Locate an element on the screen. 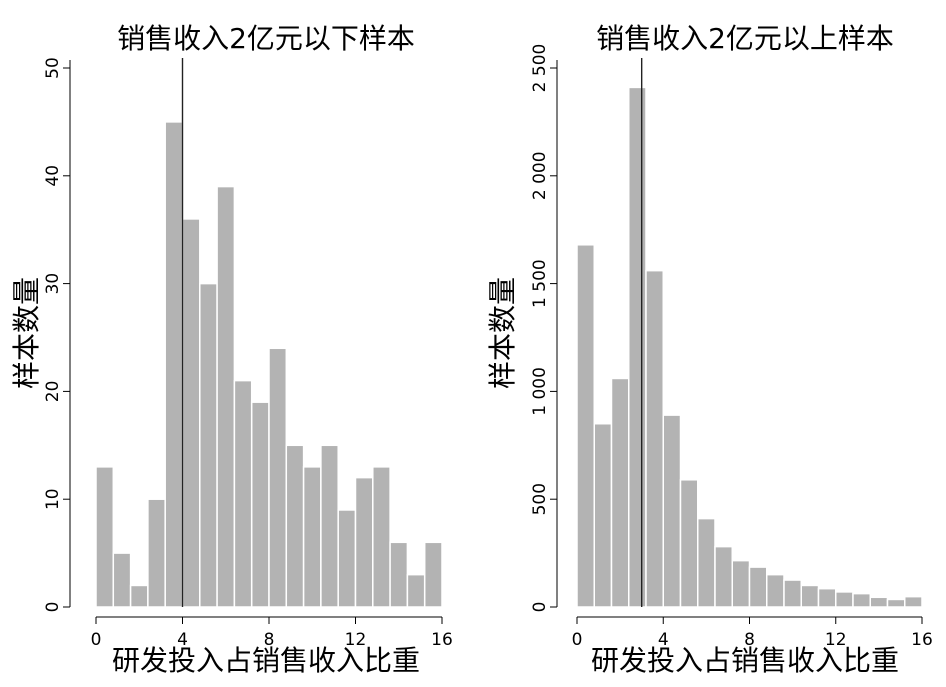 The image size is (946, 687). y-tick-label: 30 is located at coordinates (53, 284).